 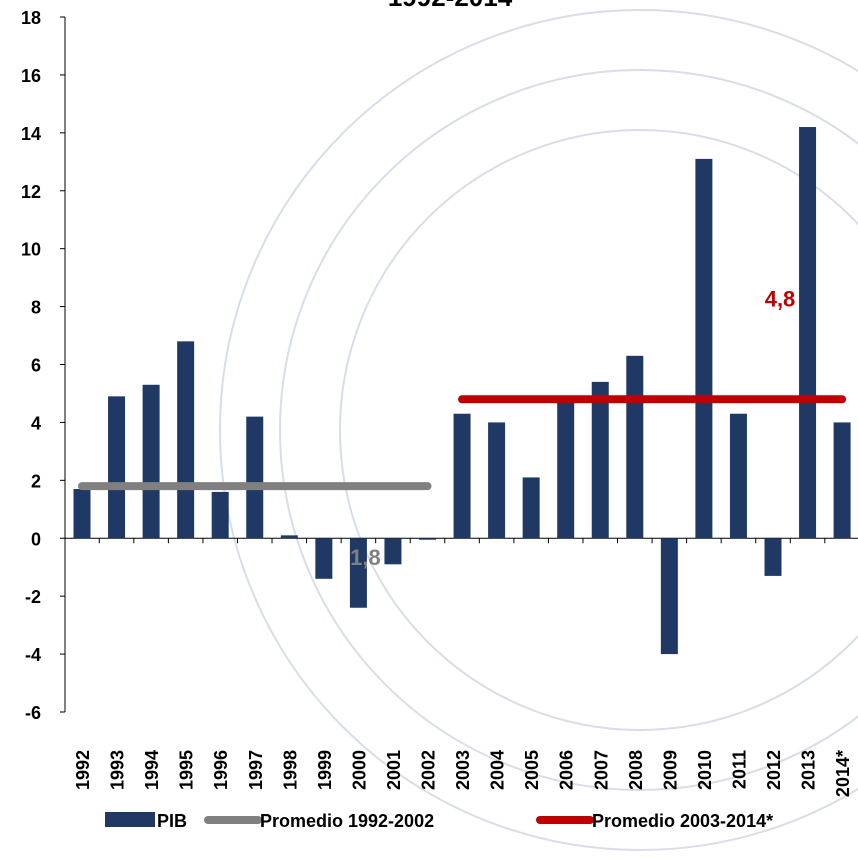 What do you see at coordinates (172, 821) in the screenshot?
I see `legend-label: PIB` at bounding box center [172, 821].